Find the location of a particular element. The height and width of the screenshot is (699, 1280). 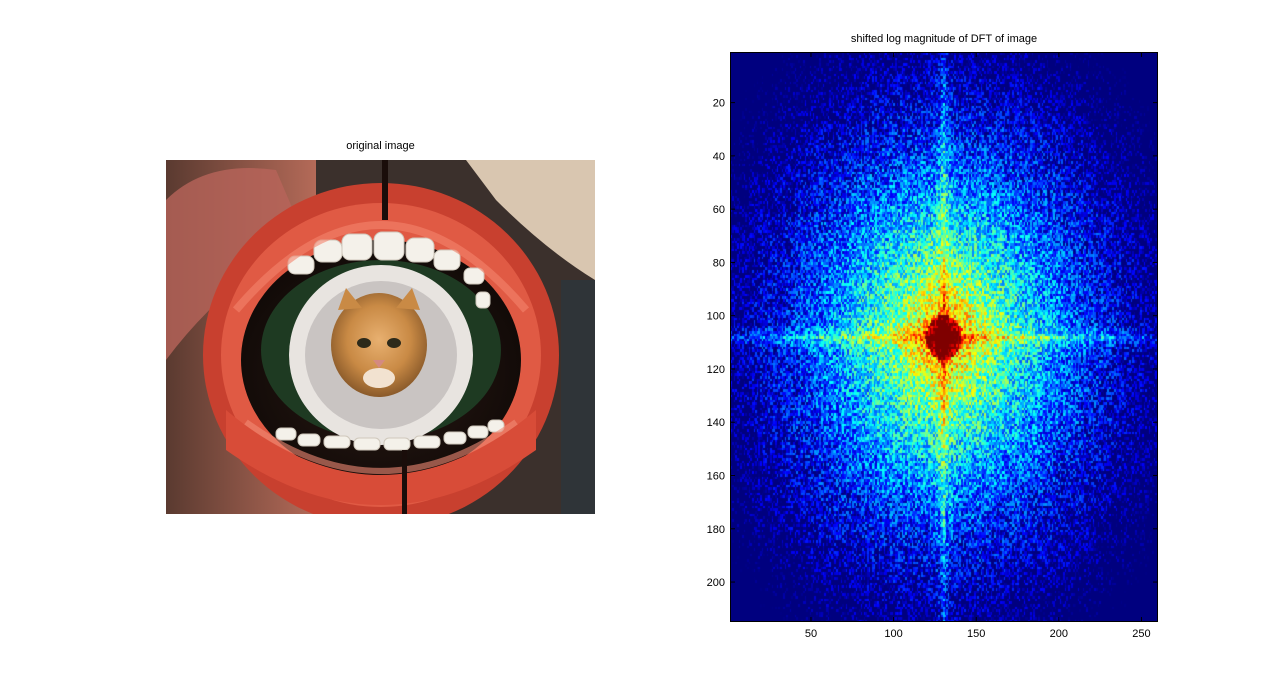

y-tick-label: 140 is located at coordinates (716, 423).